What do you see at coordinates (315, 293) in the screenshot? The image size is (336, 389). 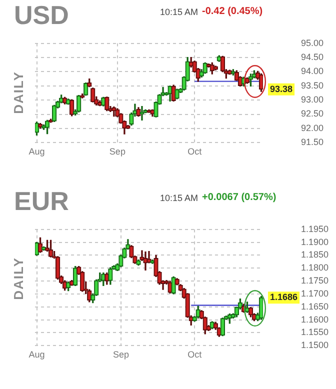 I see `y-tick-label: 1.1700` at bounding box center [315, 293].